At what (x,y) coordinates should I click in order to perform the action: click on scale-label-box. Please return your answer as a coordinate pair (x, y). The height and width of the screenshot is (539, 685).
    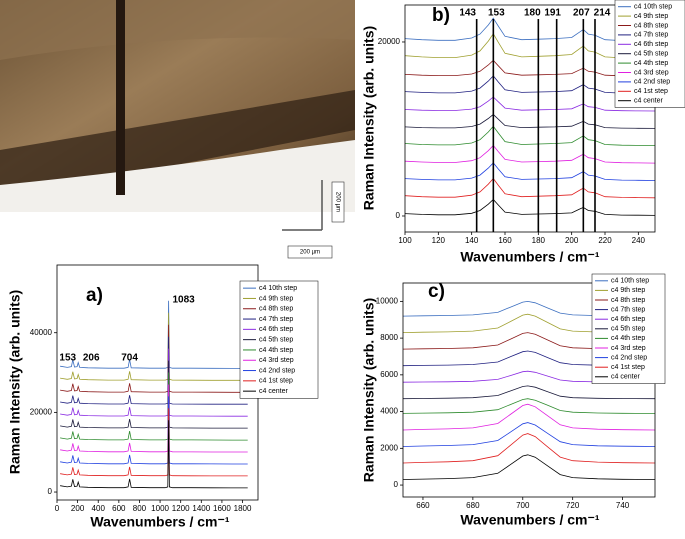
    Looking at the image, I should click on (338, 202).